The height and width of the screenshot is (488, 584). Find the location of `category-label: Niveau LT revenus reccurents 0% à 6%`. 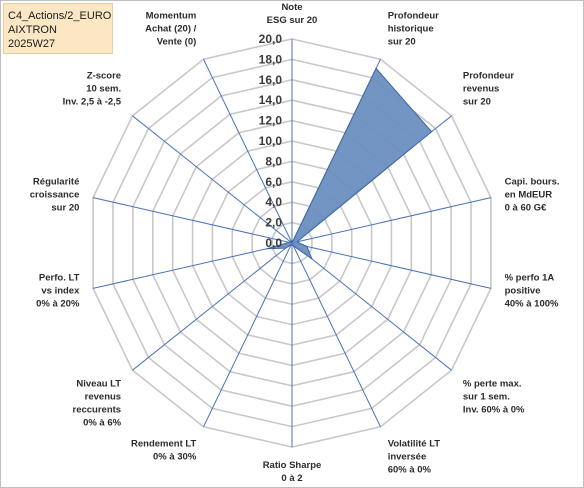

category-label: Niveau LT revenus reccurents 0% à 6% is located at coordinates (97, 404).